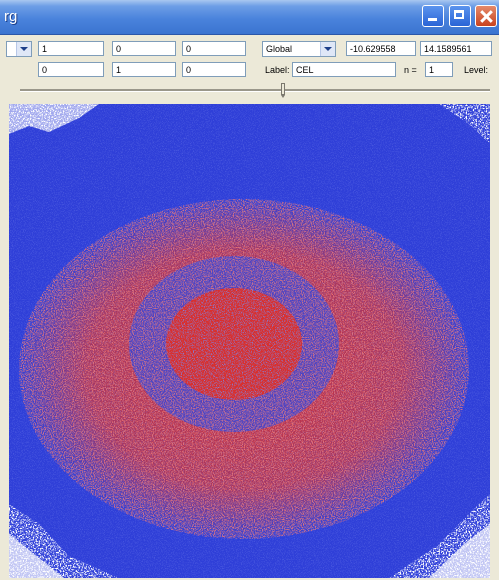 The image size is (499, 580). I want to click on close-icon, so click(486, 16).